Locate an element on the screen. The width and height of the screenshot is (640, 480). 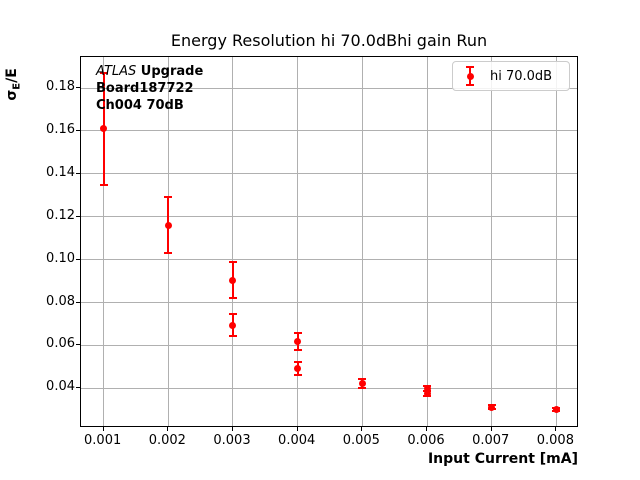
y-axis-label-text: σE/E is located at coordinates (13, 84).